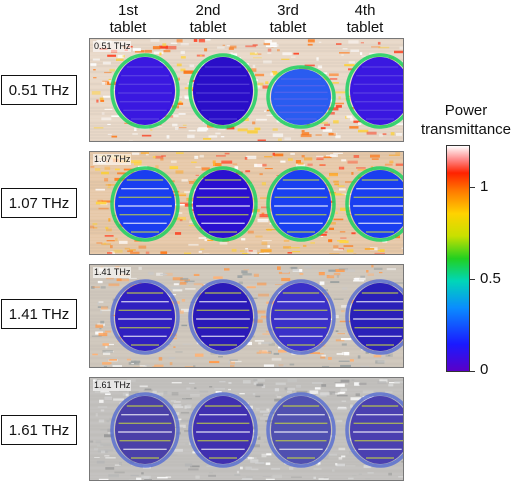 Image resolution: width=520 pixels, height=485 pixels. What do you see at coordinates (484, 369) in the screenshot?
I see `colorbar-label-0: 0` at bounding box center [484, 369].